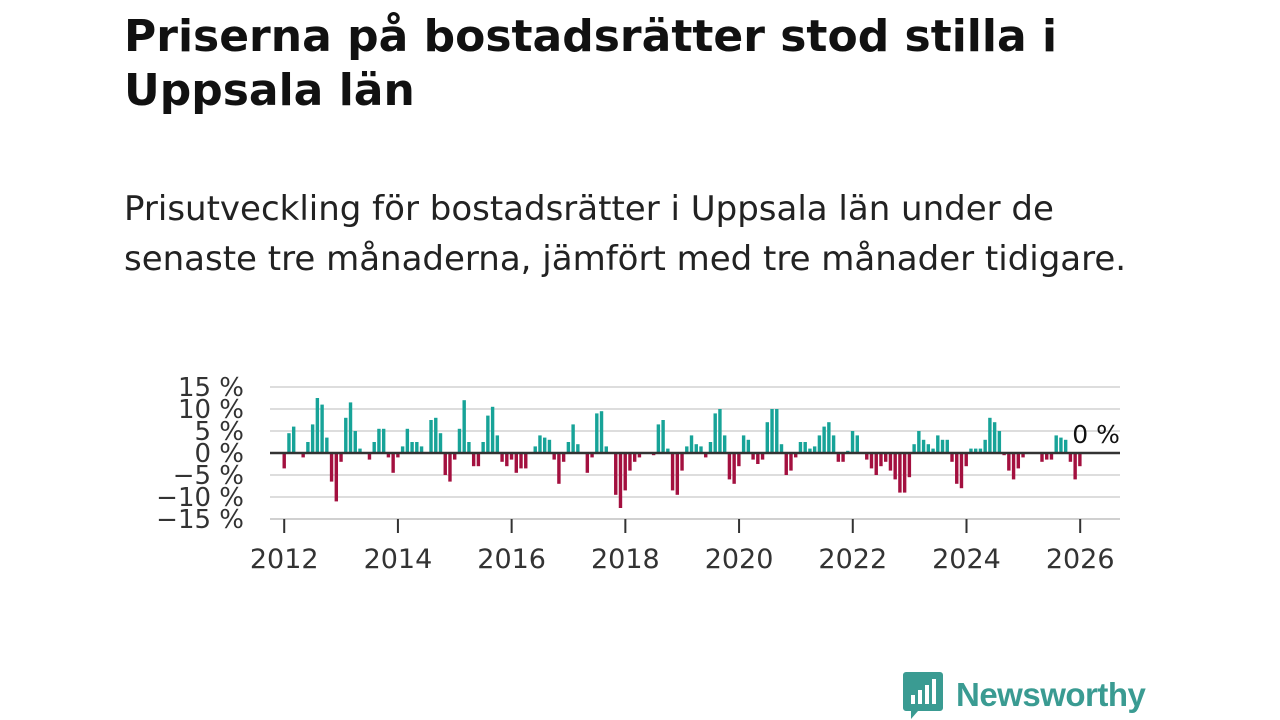  I want to click on newsworthy-logo: Newsworthy, so click(1024, 695).